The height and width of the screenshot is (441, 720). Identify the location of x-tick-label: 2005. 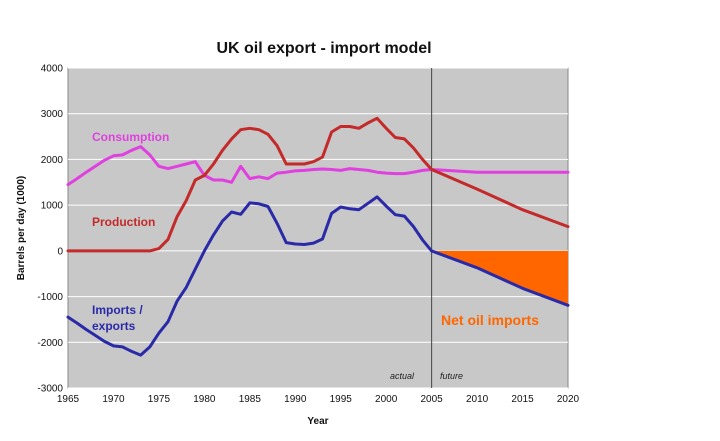
(432, 399).